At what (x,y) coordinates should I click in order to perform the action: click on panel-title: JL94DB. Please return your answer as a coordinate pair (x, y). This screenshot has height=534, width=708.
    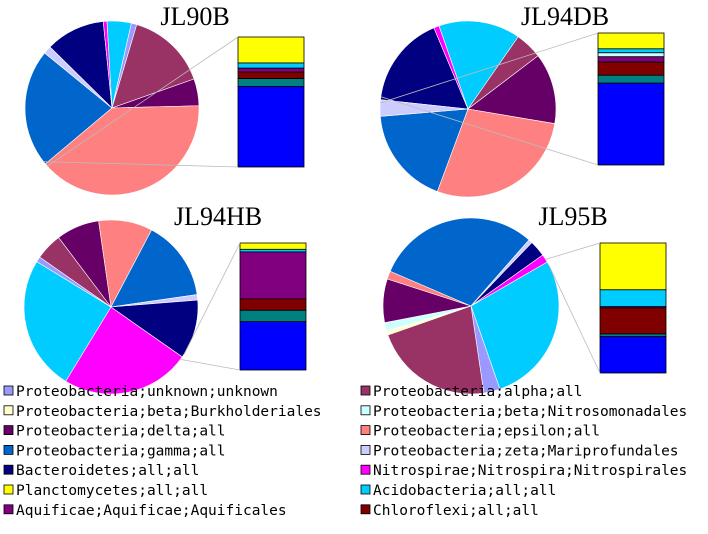
    Looking at the image, I should click on (565, 16).